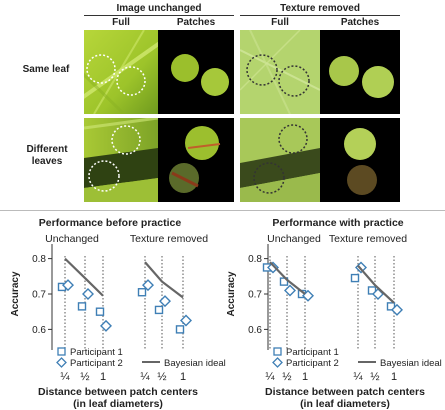 This screenshot has width=445, height=410. What do you see at coordinates (121, 22) in the screenshot?
I see `column-header-full-1: Full` at bounding box center [121, 22].